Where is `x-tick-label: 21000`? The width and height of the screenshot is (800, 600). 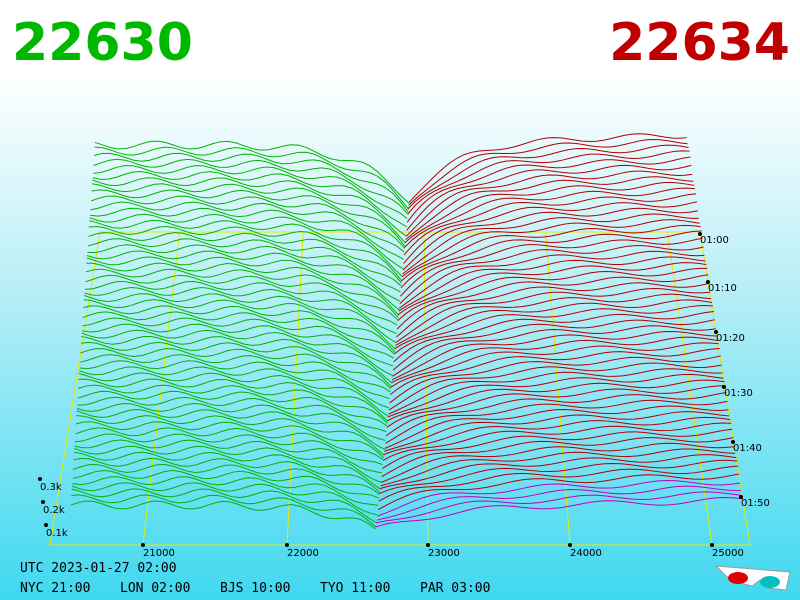 x-tick-label: 21000 is located at coordinates (159, 553).